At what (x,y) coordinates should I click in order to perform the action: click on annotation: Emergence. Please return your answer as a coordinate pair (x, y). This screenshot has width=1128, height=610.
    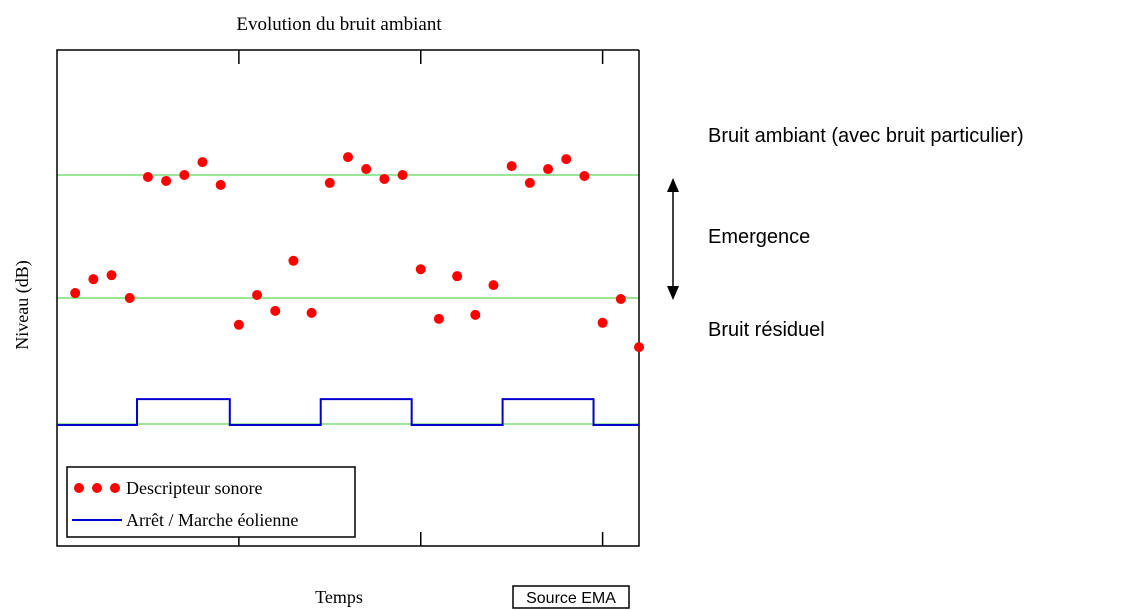
    Looking at the image, I should click on (759, 237).